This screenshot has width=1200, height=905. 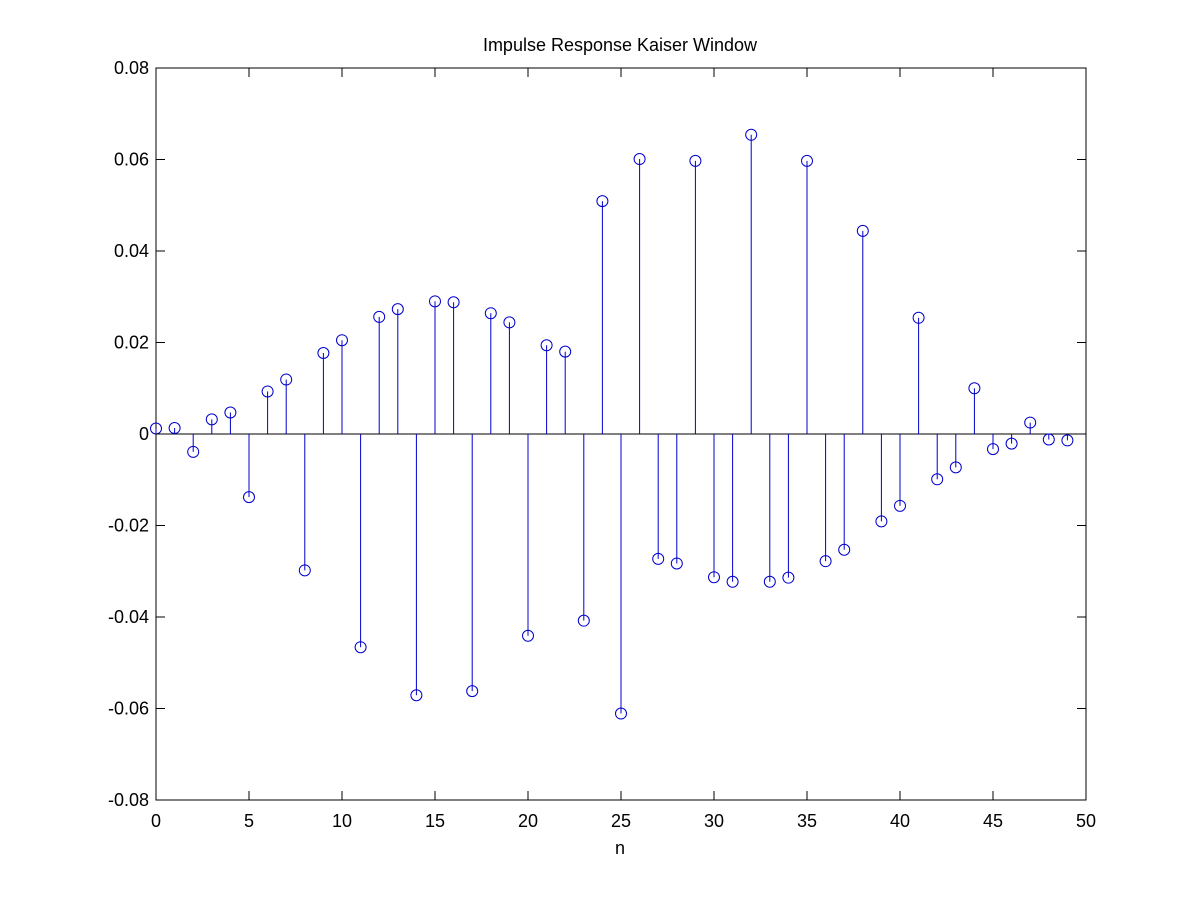 I want to click on x-tick-label: 5, so click(x=249, y=821).